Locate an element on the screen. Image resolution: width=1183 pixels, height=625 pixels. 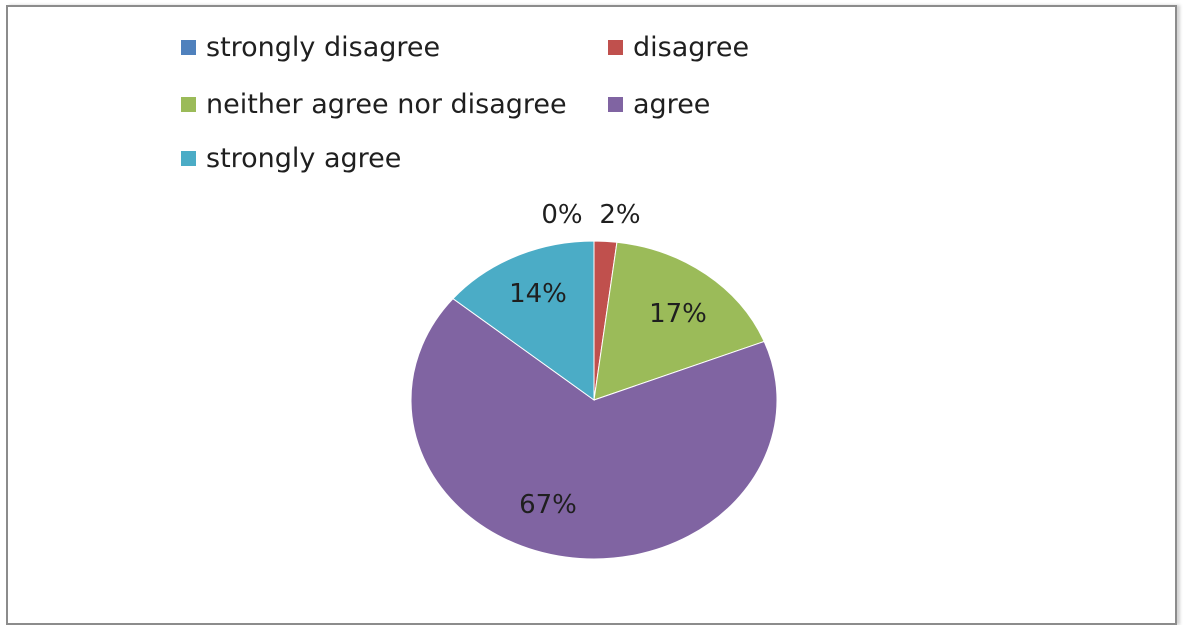
pie-labels: 0% 2% 17% 67% 14% is located at coordinates (608, 360).